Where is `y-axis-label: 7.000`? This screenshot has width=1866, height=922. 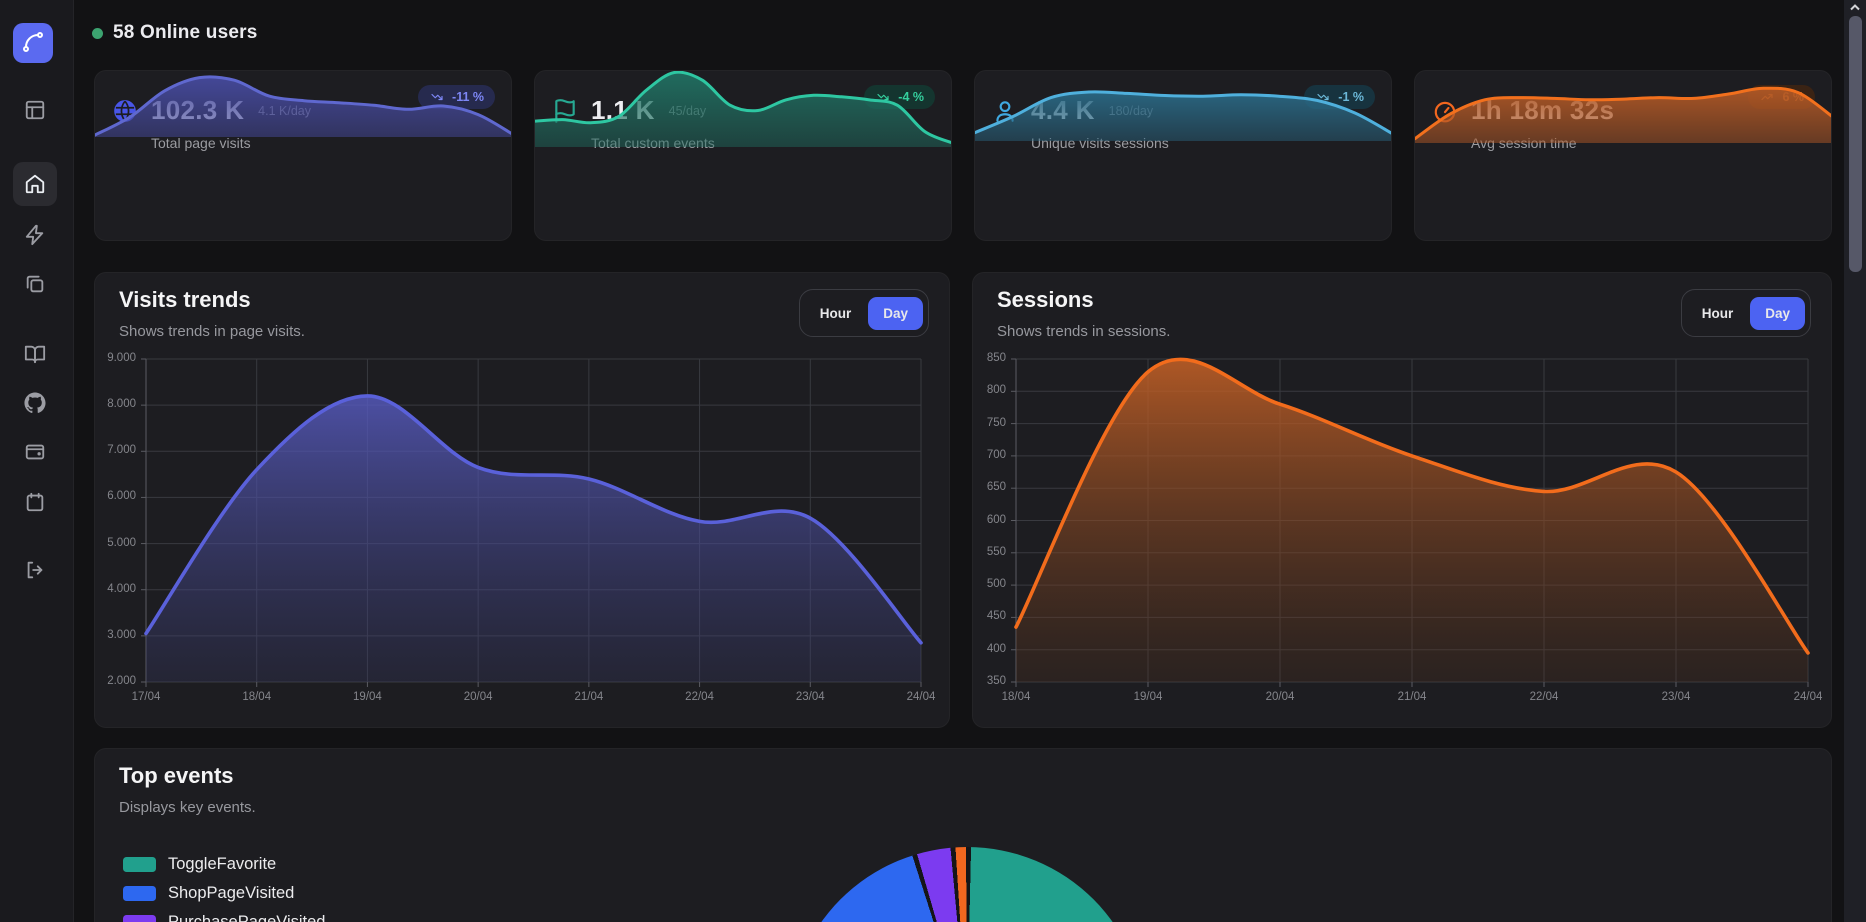 y-axis-label: 7.000 is located at coordinates (121, 450).